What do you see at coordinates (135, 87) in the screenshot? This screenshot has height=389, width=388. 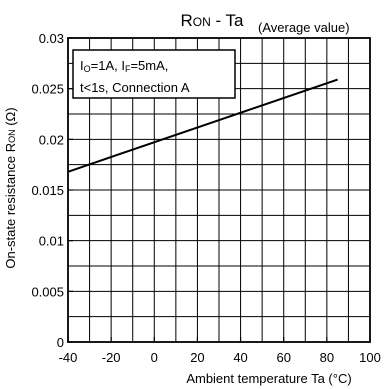 I see `conditions-line-2: t<1s, Connection A` at bounding box center [135, 87].